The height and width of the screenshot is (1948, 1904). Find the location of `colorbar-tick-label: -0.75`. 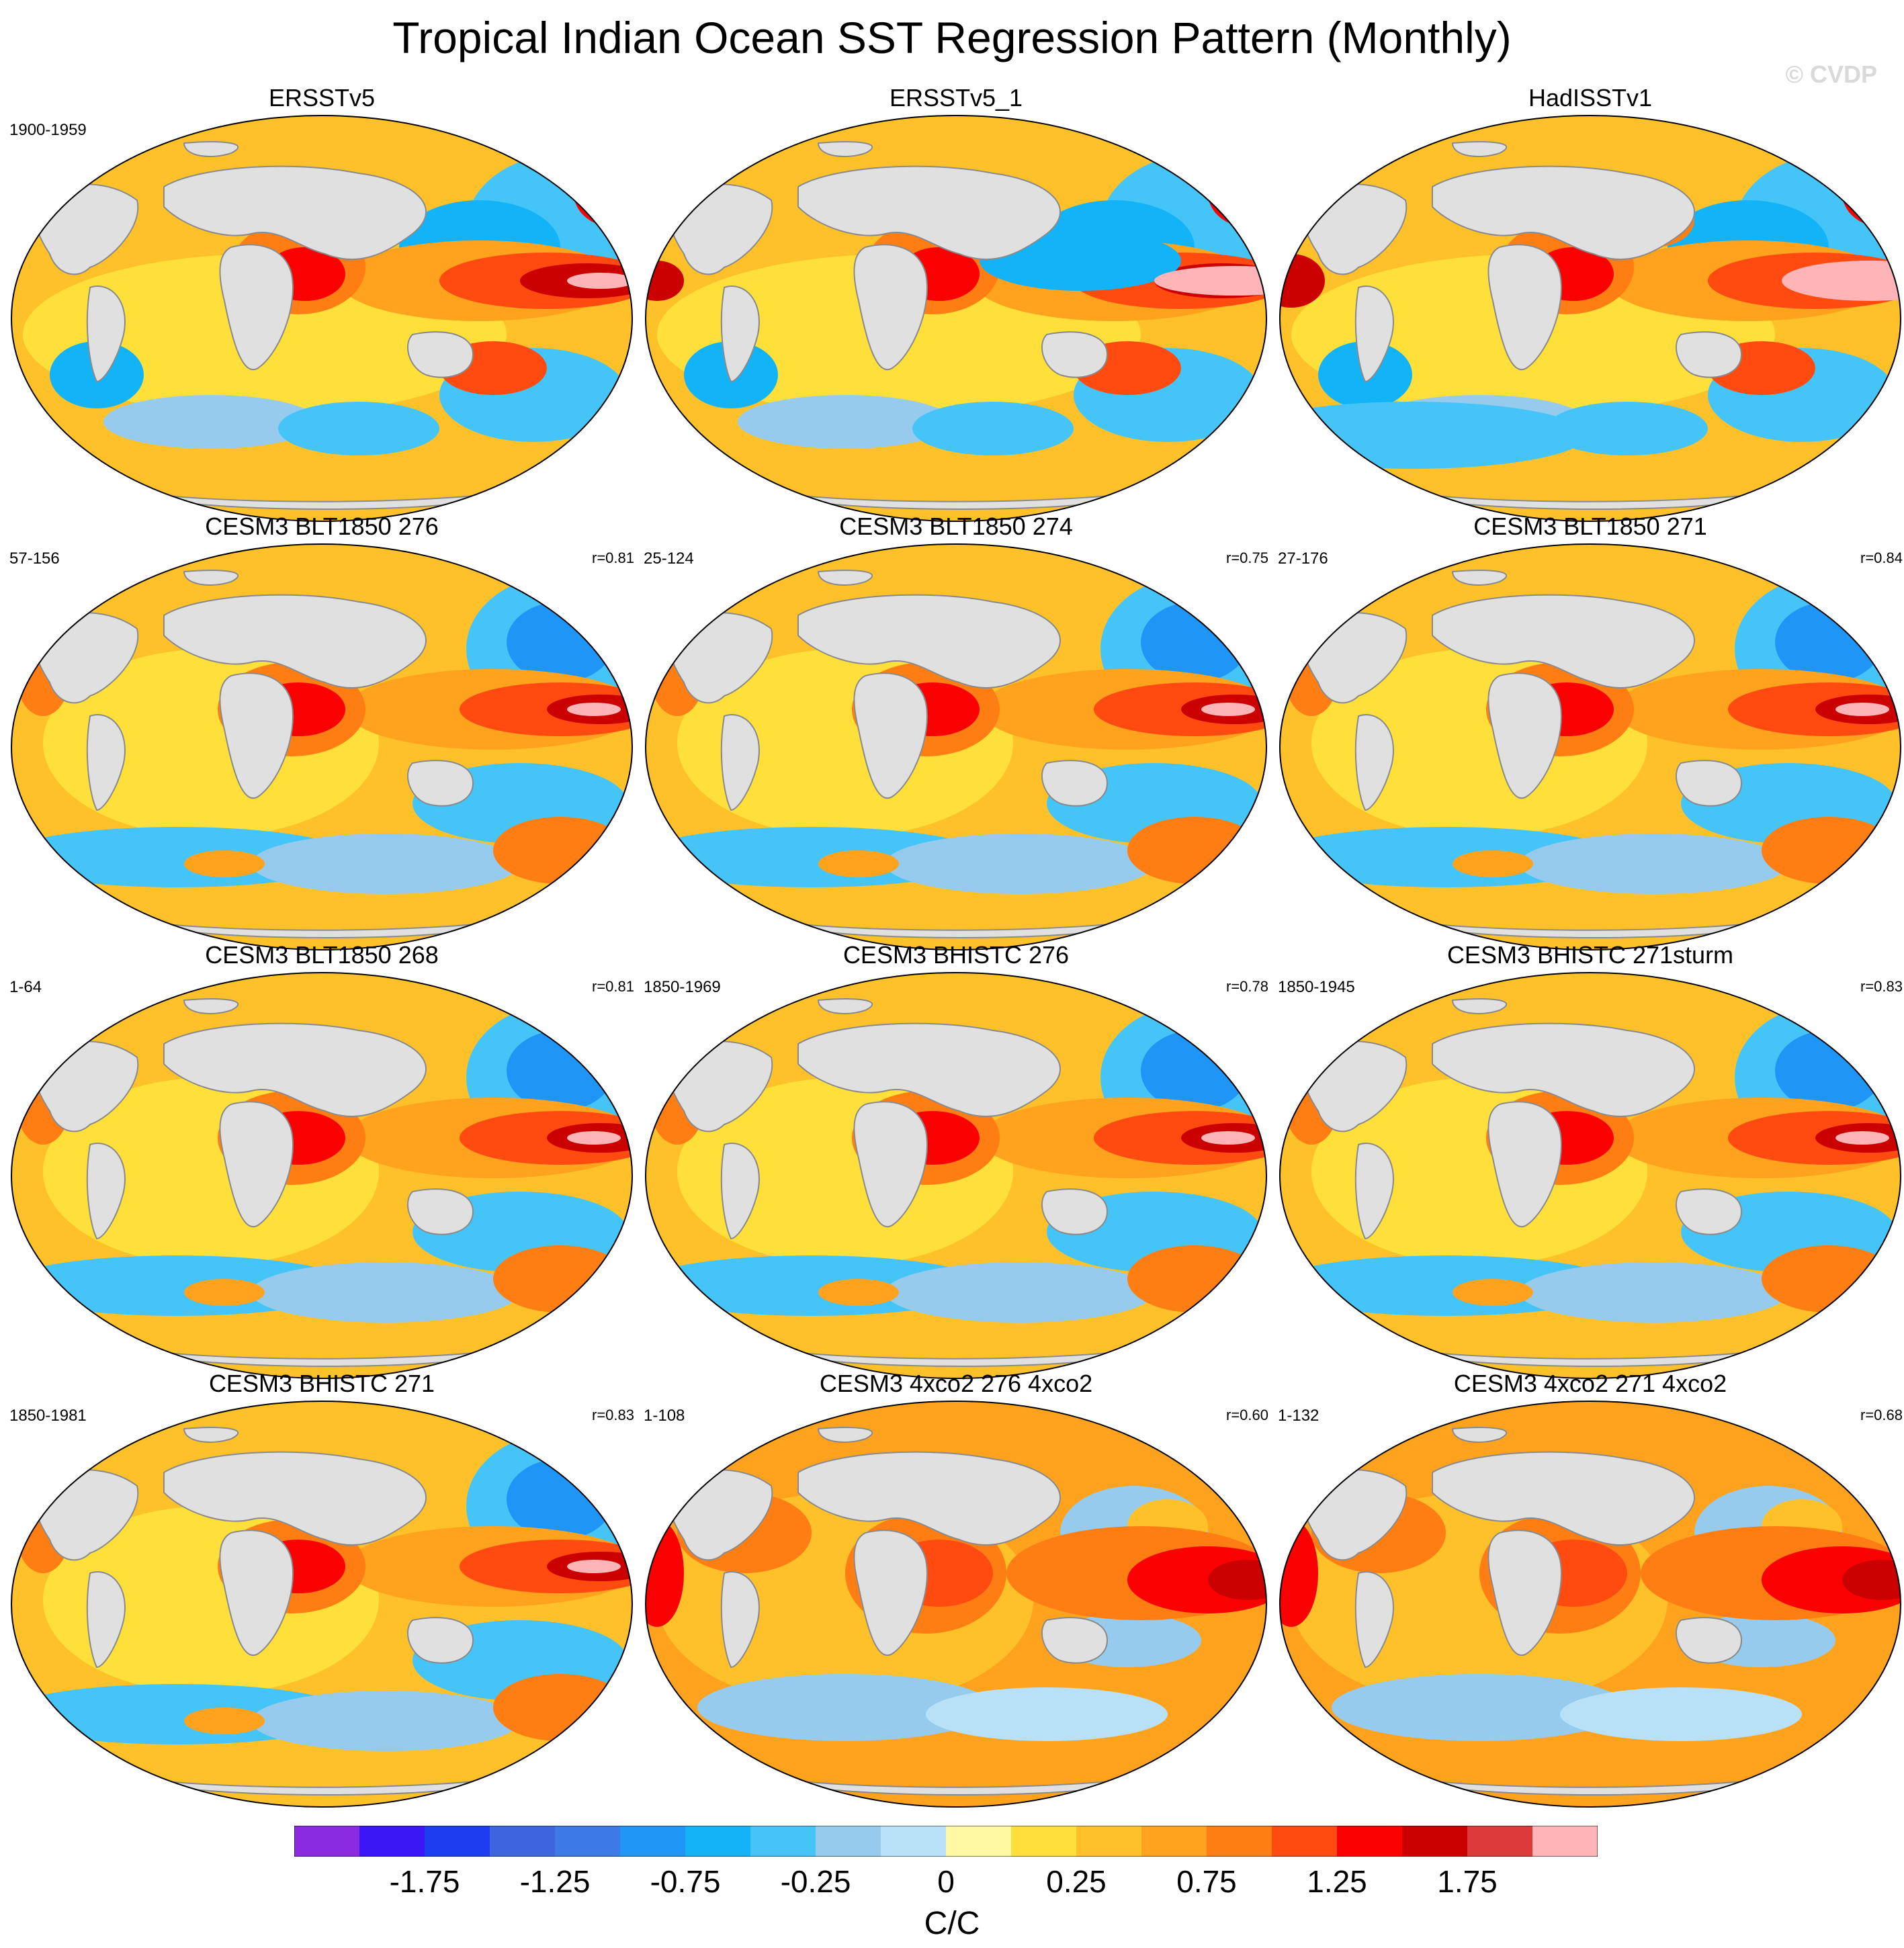

colorbar-tick-label: -0.75 is located at coordinates (686, 1881).